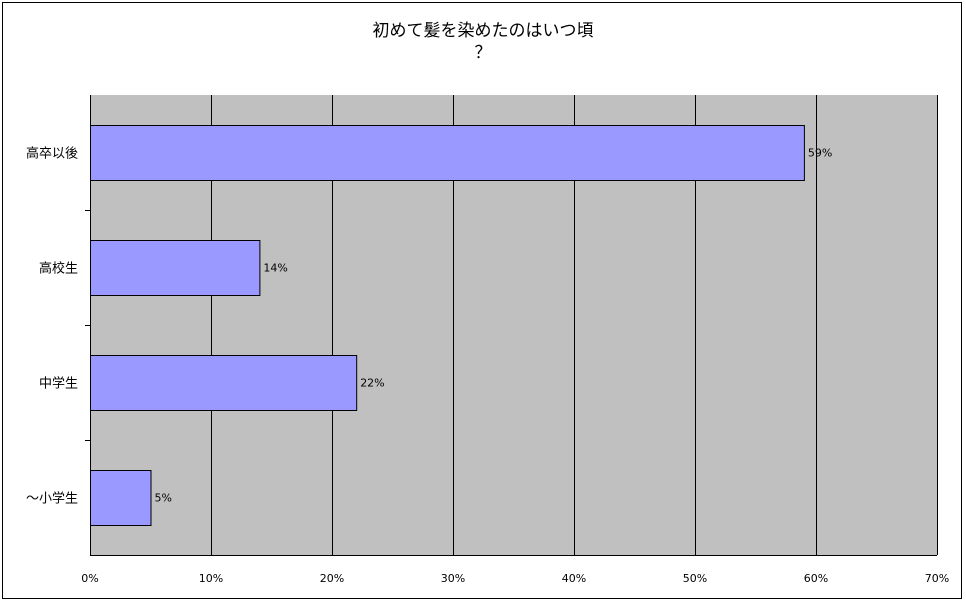  What do you see at coordinates (211, 578) in the screenshot?
I see `x-tick-label: 10%` at bounding box center [211, 578].